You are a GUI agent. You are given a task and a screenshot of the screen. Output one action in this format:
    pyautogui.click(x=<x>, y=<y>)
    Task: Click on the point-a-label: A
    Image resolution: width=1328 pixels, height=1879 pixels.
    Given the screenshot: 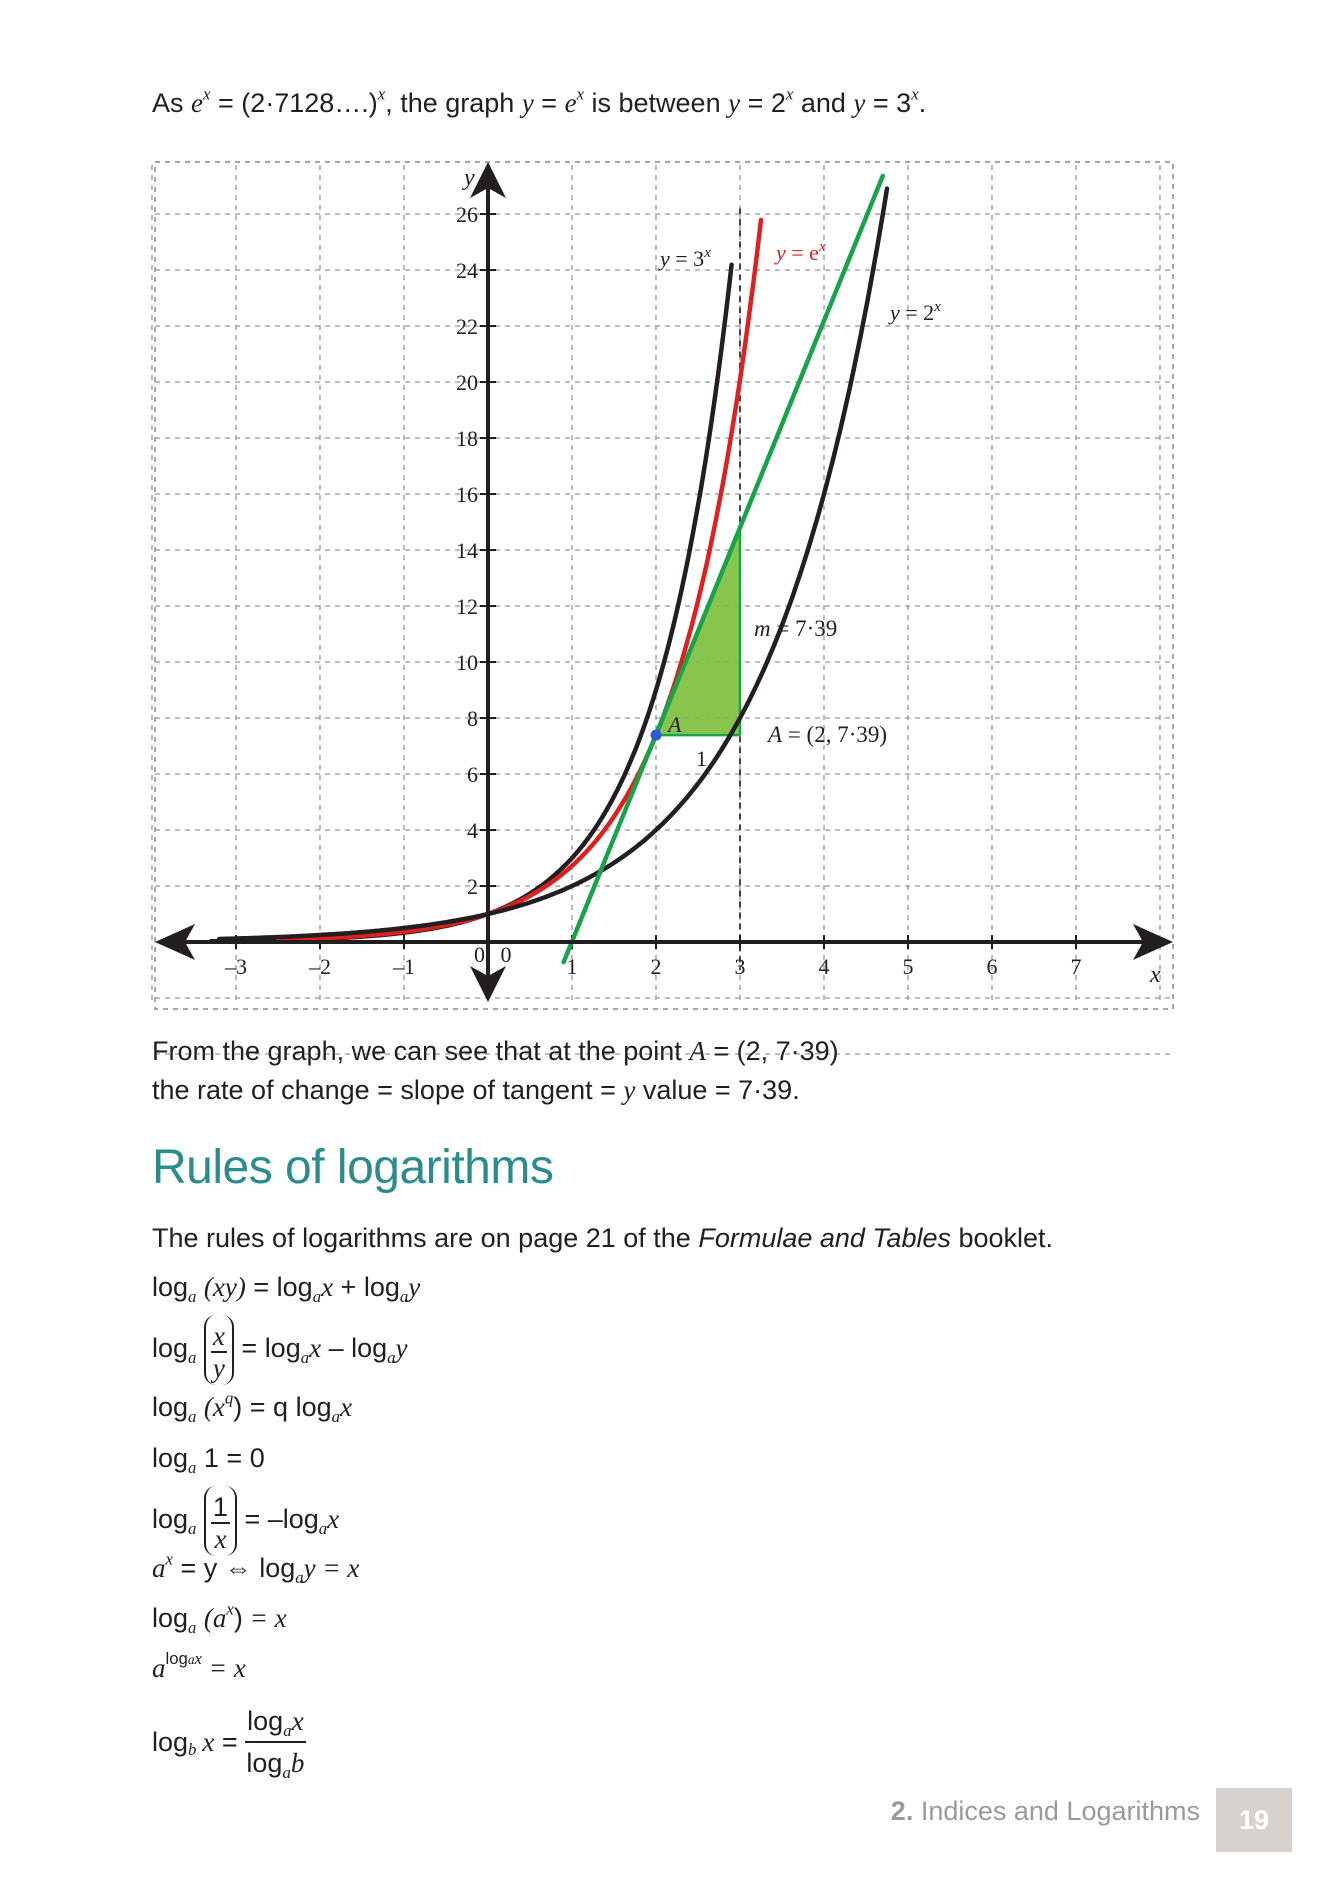 What is the action you would take?
    pyautogui.click(x=674, y=724)
    